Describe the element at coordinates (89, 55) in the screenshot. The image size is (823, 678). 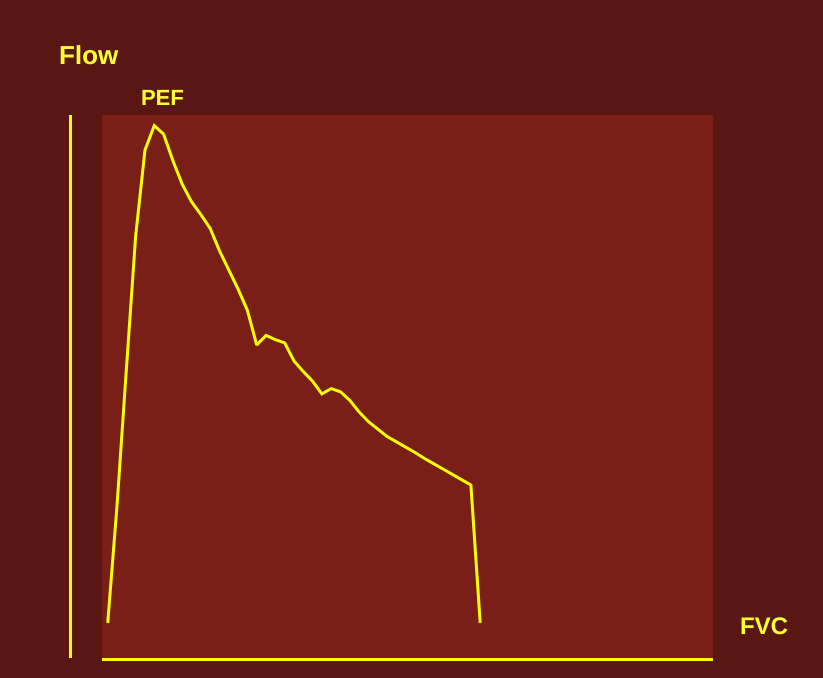
I see `y-axis-title: Flow` at that location.